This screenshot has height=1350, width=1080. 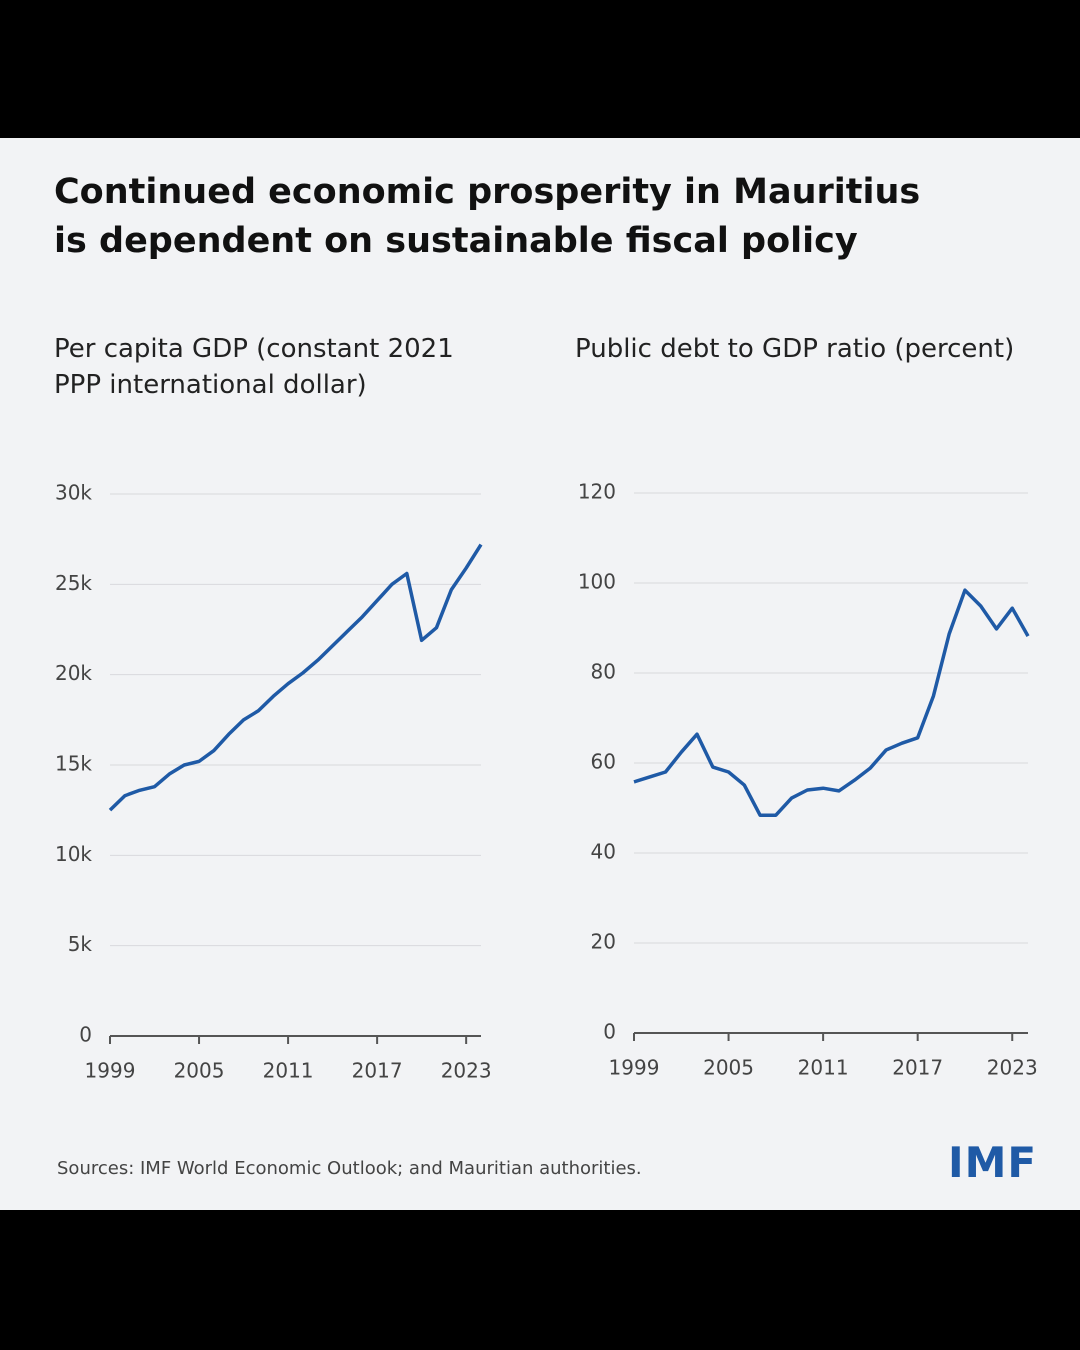 I want to click on y-tick-label: 80, so click(x=603, y=672).